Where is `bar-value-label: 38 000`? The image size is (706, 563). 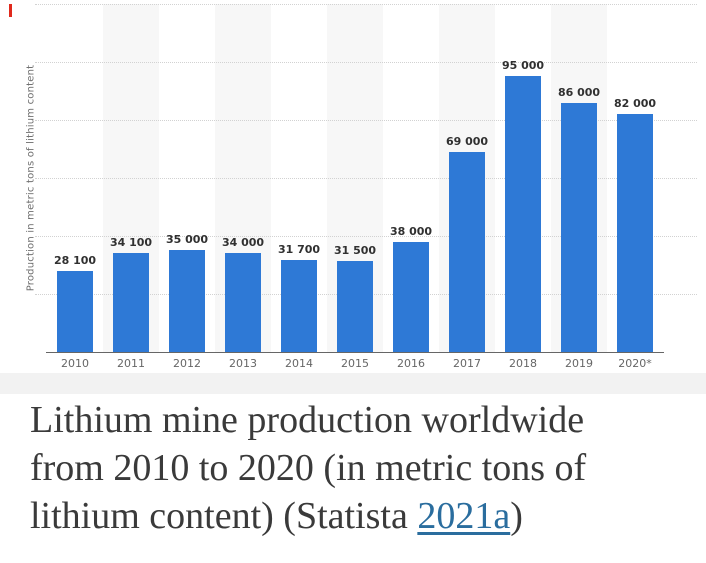
bar-value-label: 38 000 is located at coordinates (411, 231).